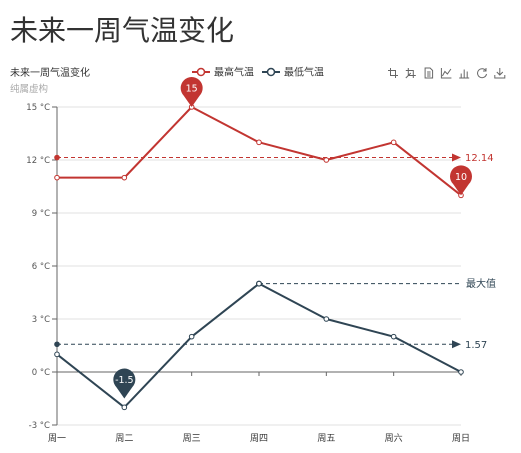 The width and height of the screenshot is (521, 453). I want to click on zoom-icon-glyph, so click(393, 73).